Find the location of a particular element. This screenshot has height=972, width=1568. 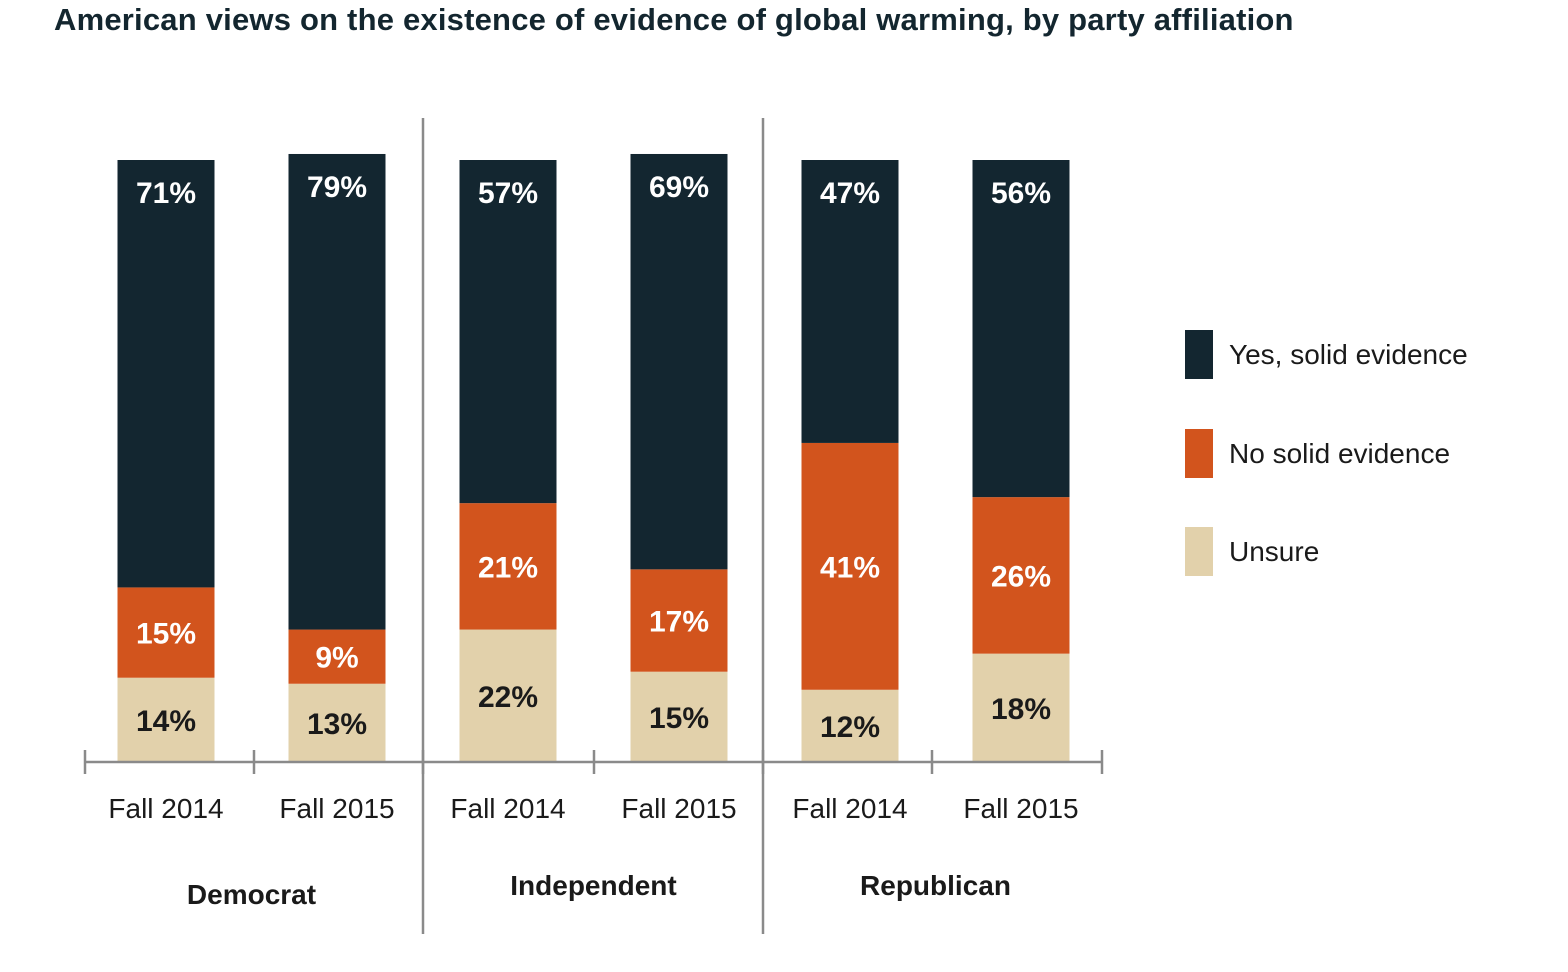

data-label-no-solid-evidence: 15% is located at coordinates (166, 634).